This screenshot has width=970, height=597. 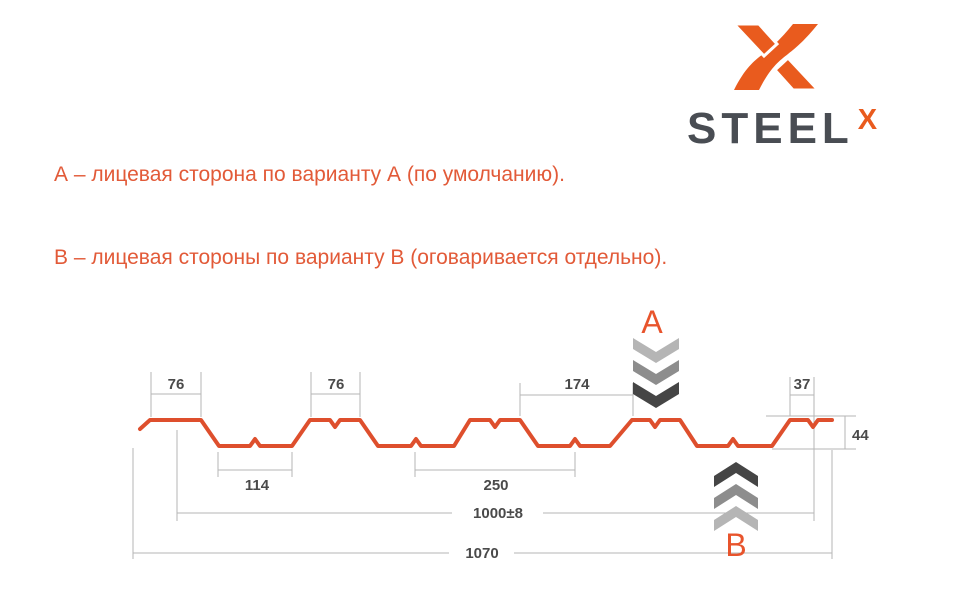 I want to click on variant-a-label: А, so click(x=652, y=322).